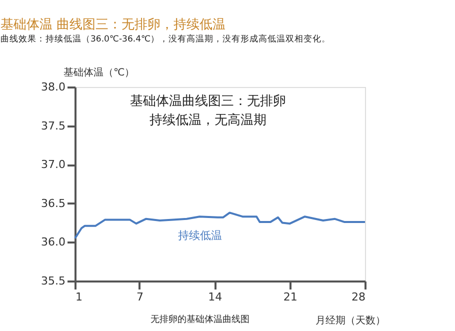  I want to click on x-tick-label: 14, so click(215, 297).